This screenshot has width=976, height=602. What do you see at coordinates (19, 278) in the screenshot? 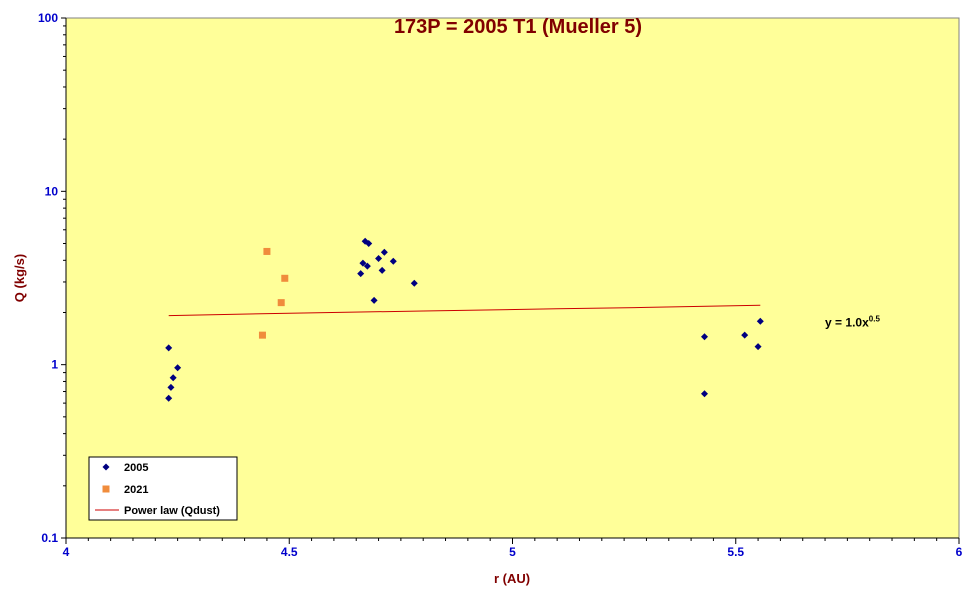
I see `y-axis-label: Q (kg/s)` at bounding box center [19, 278].